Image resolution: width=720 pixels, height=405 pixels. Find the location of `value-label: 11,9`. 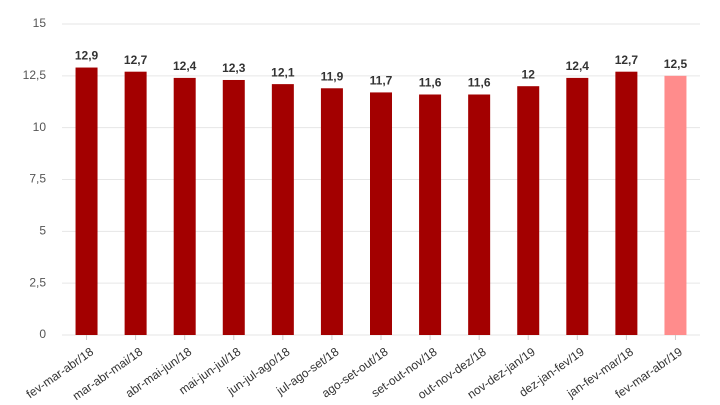

value-label: 11,9 is located at coordinates (332, 76).